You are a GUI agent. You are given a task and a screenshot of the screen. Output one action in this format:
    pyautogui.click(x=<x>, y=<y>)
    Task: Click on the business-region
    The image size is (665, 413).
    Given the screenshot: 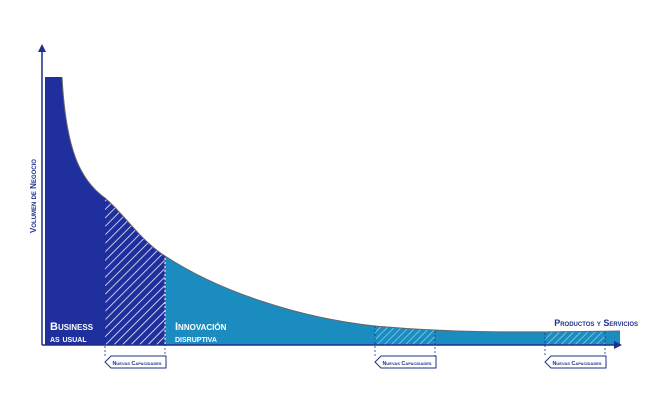 What is the action you would take?
    pyautogui.click(x=75, y=211)
    